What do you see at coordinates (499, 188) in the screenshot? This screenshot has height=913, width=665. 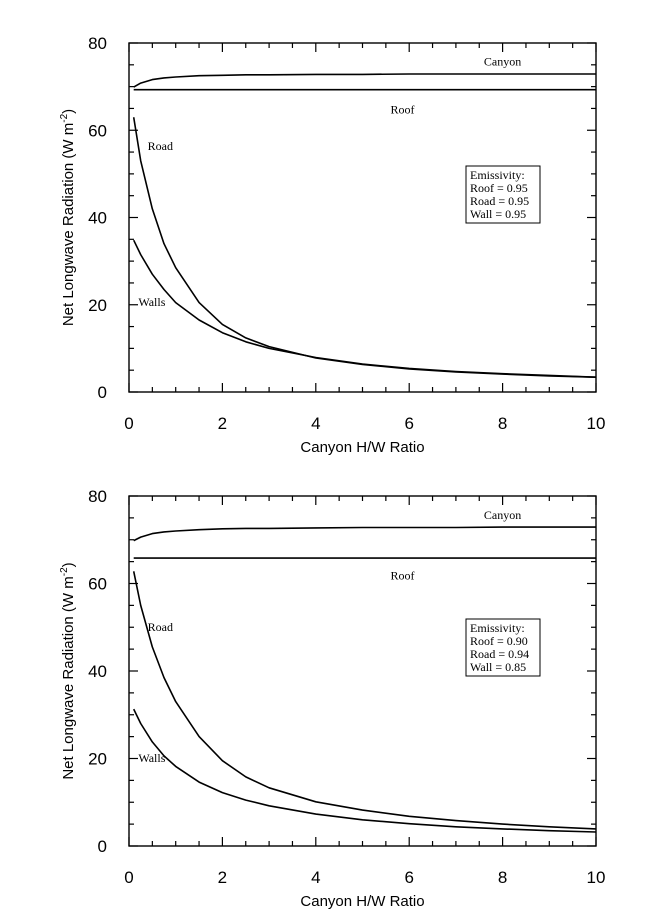 I see `legend-line: Roof = 0.95` at bounding box center [499, 188].